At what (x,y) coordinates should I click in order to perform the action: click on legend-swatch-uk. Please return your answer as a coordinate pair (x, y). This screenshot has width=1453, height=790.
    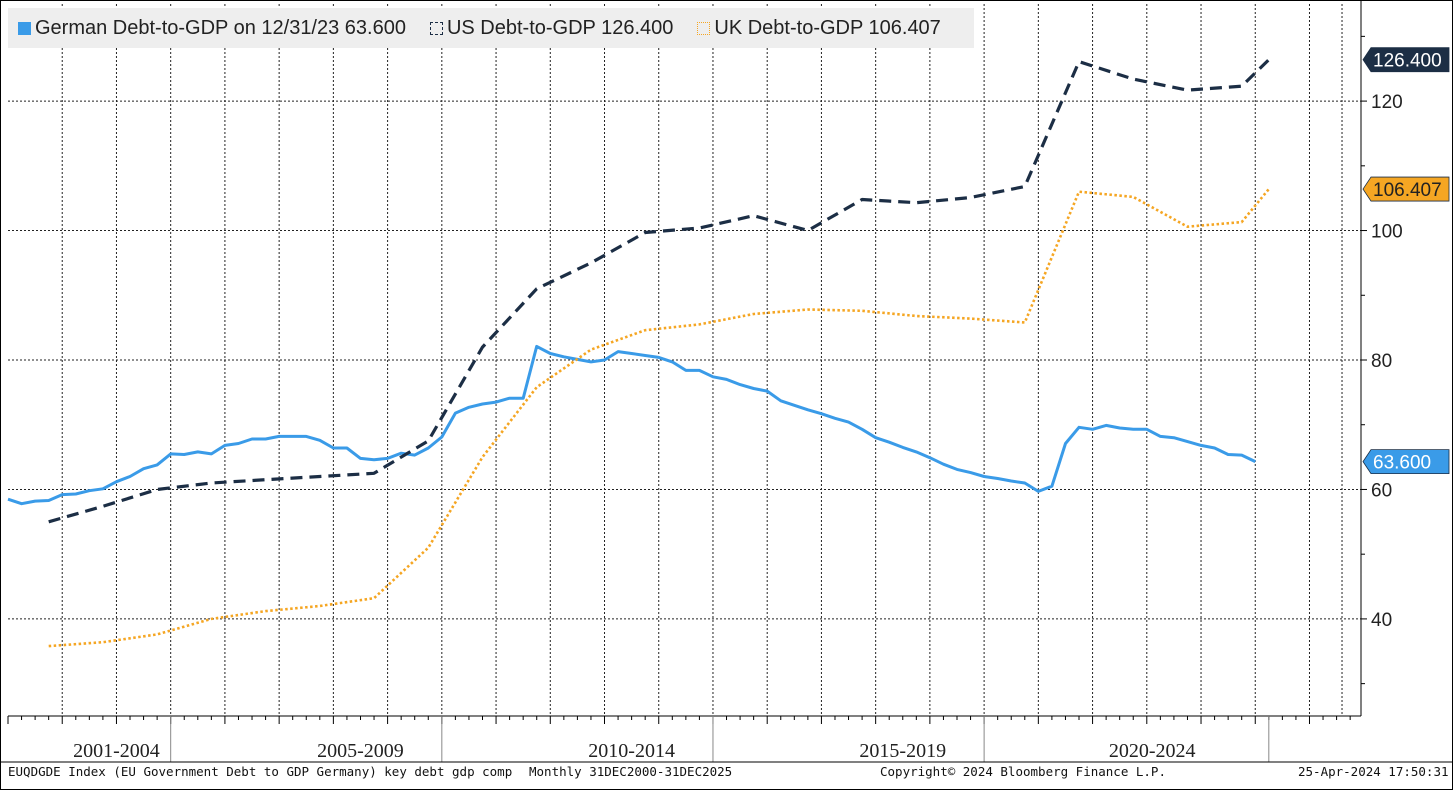
    Looking at the image, I should click on (704, 28).